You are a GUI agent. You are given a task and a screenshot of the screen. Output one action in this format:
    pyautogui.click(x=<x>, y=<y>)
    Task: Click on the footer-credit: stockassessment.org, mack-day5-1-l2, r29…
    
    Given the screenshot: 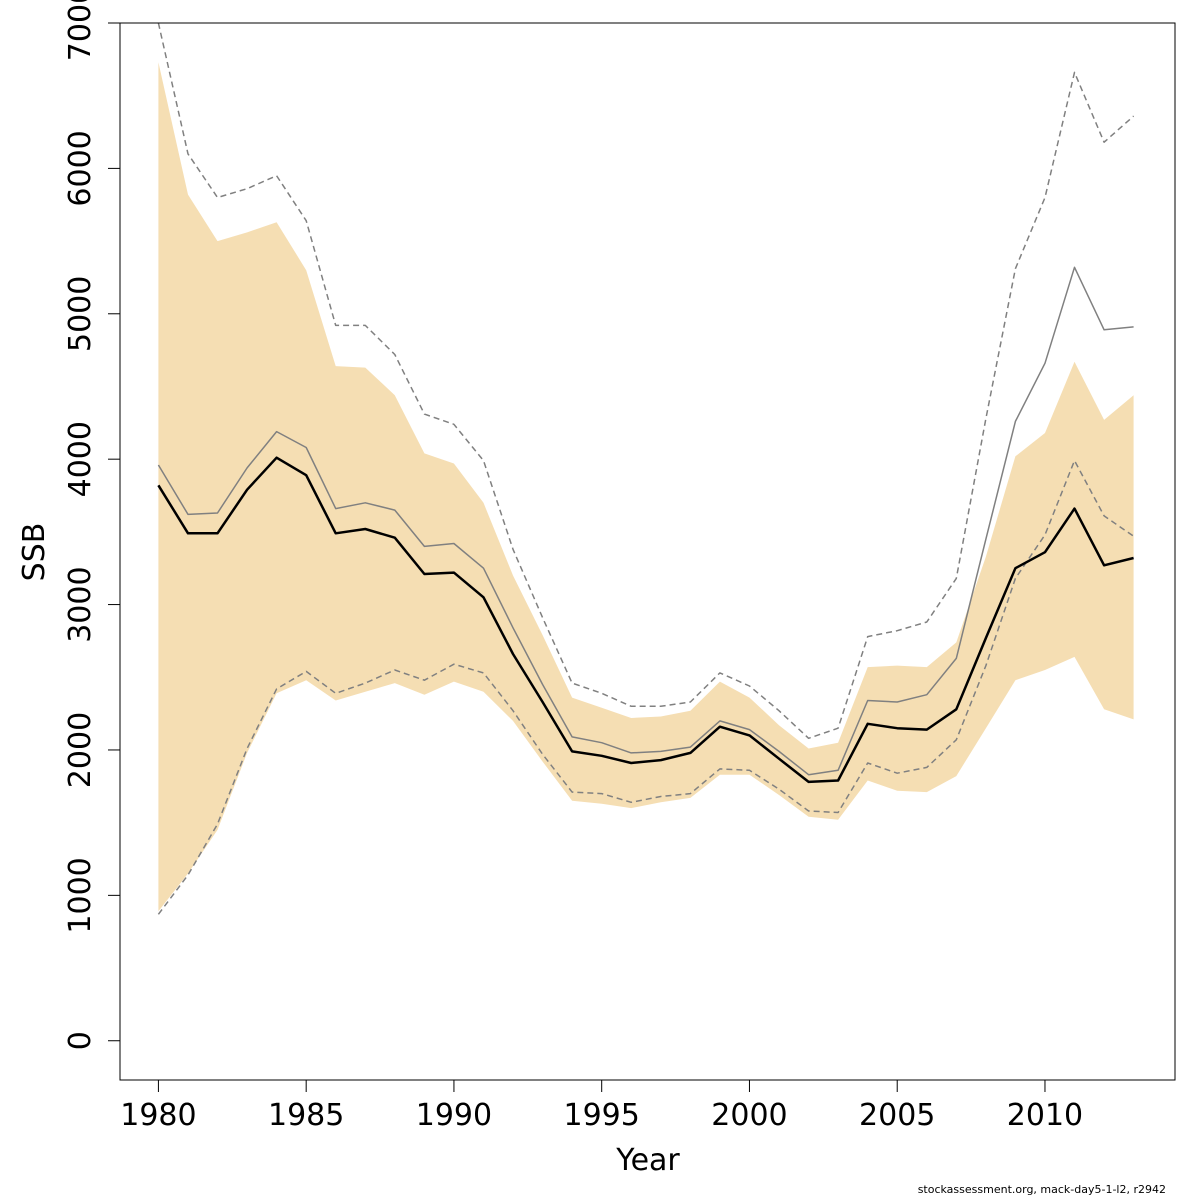 What is the action you would take?
    pyautogui.click(x=1041, y=1189)
    